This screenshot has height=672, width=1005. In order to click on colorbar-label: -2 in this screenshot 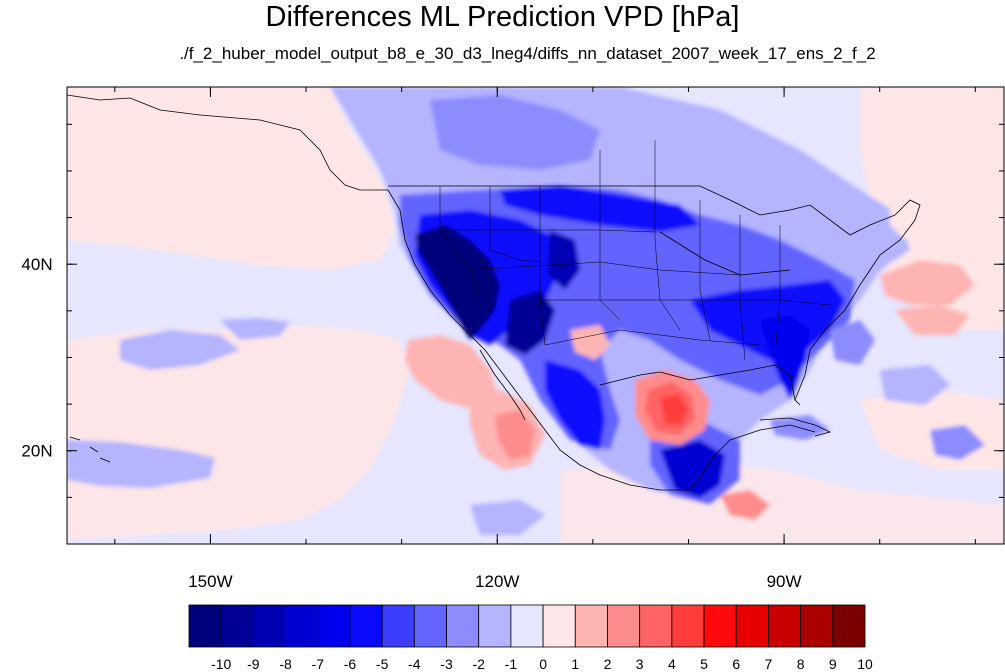, I will do `click(478, 664)`.